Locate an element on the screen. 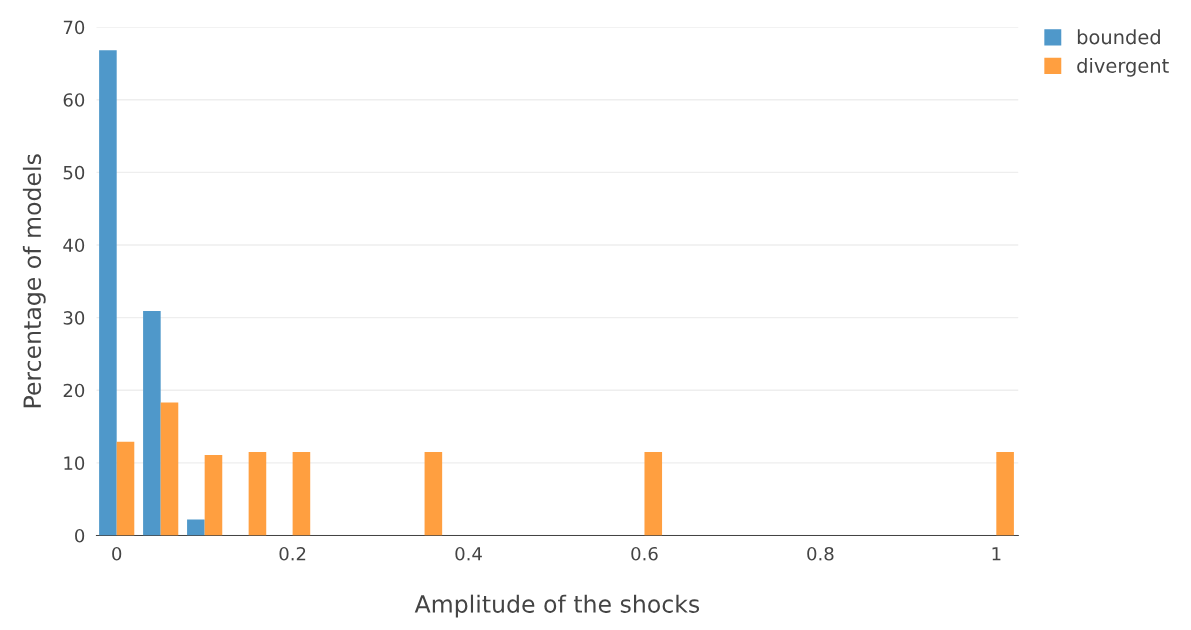 This screenshot has width=1191, height=630. x-tick-label: 0 is located at coordinates (117, 553).